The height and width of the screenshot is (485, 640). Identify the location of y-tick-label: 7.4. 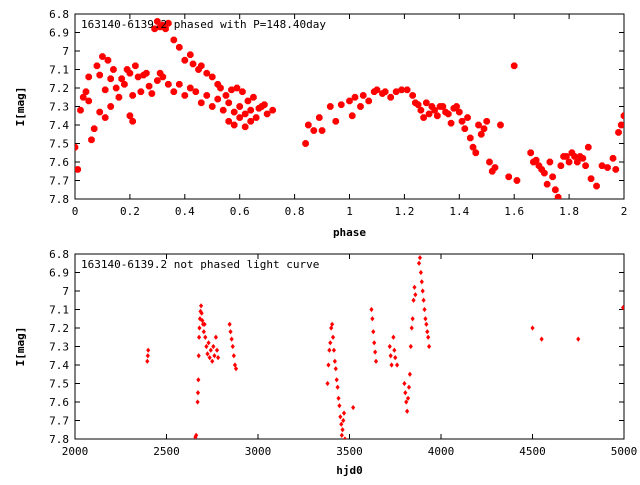
(59, 365).